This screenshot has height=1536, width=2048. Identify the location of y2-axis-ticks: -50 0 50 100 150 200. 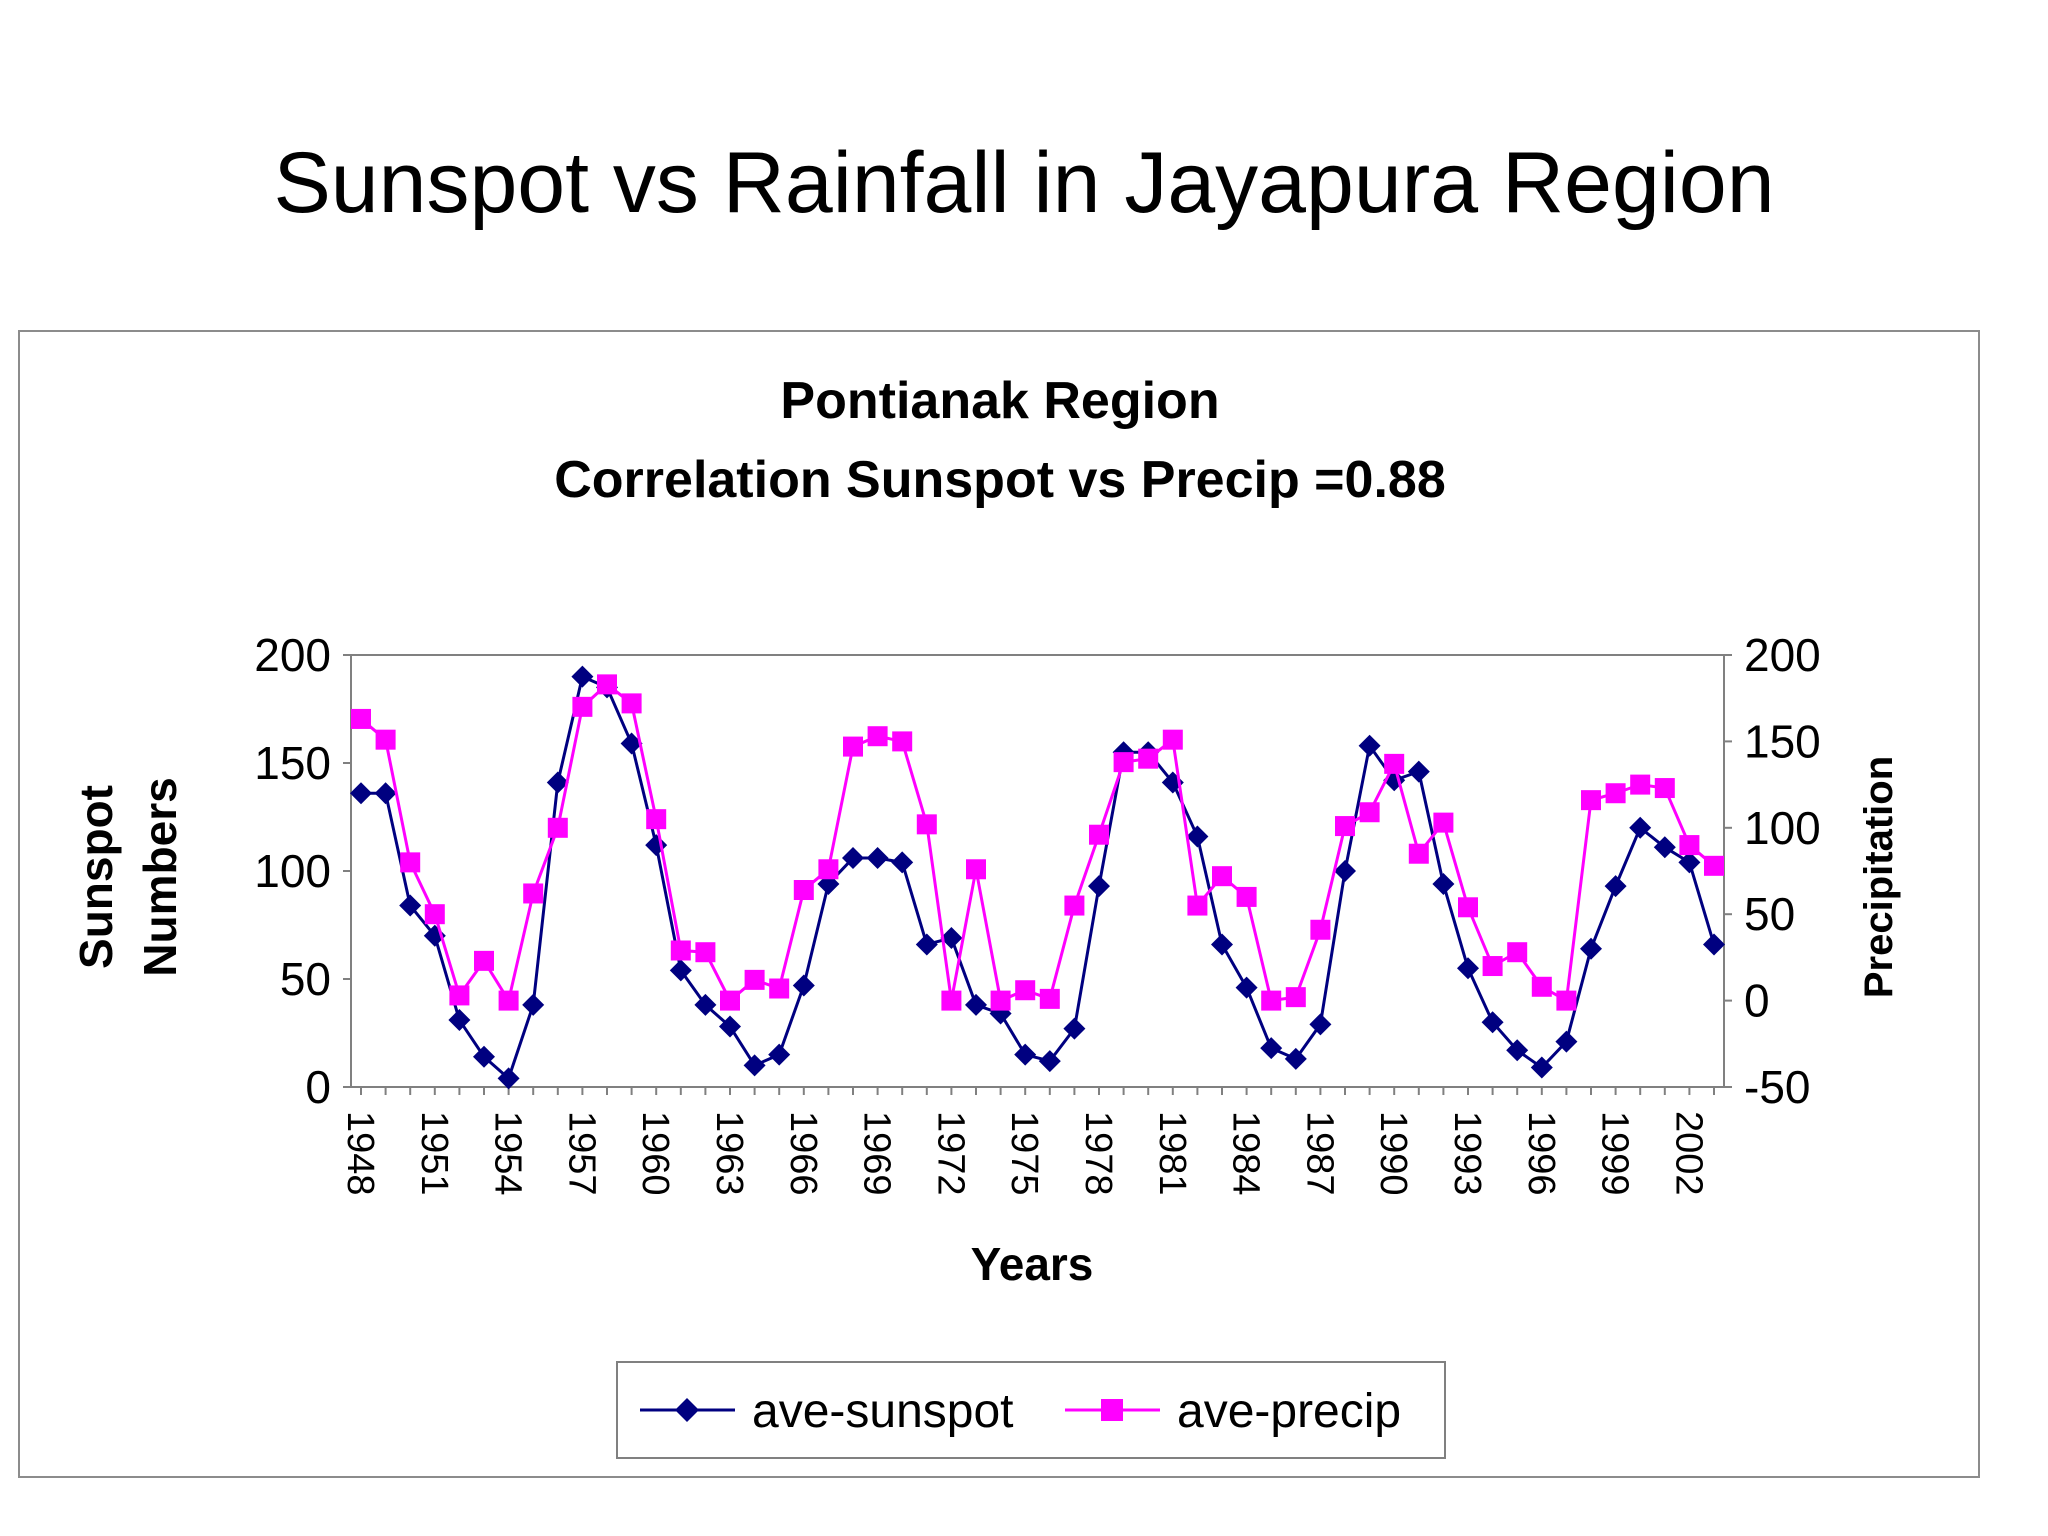
(1772, 871).